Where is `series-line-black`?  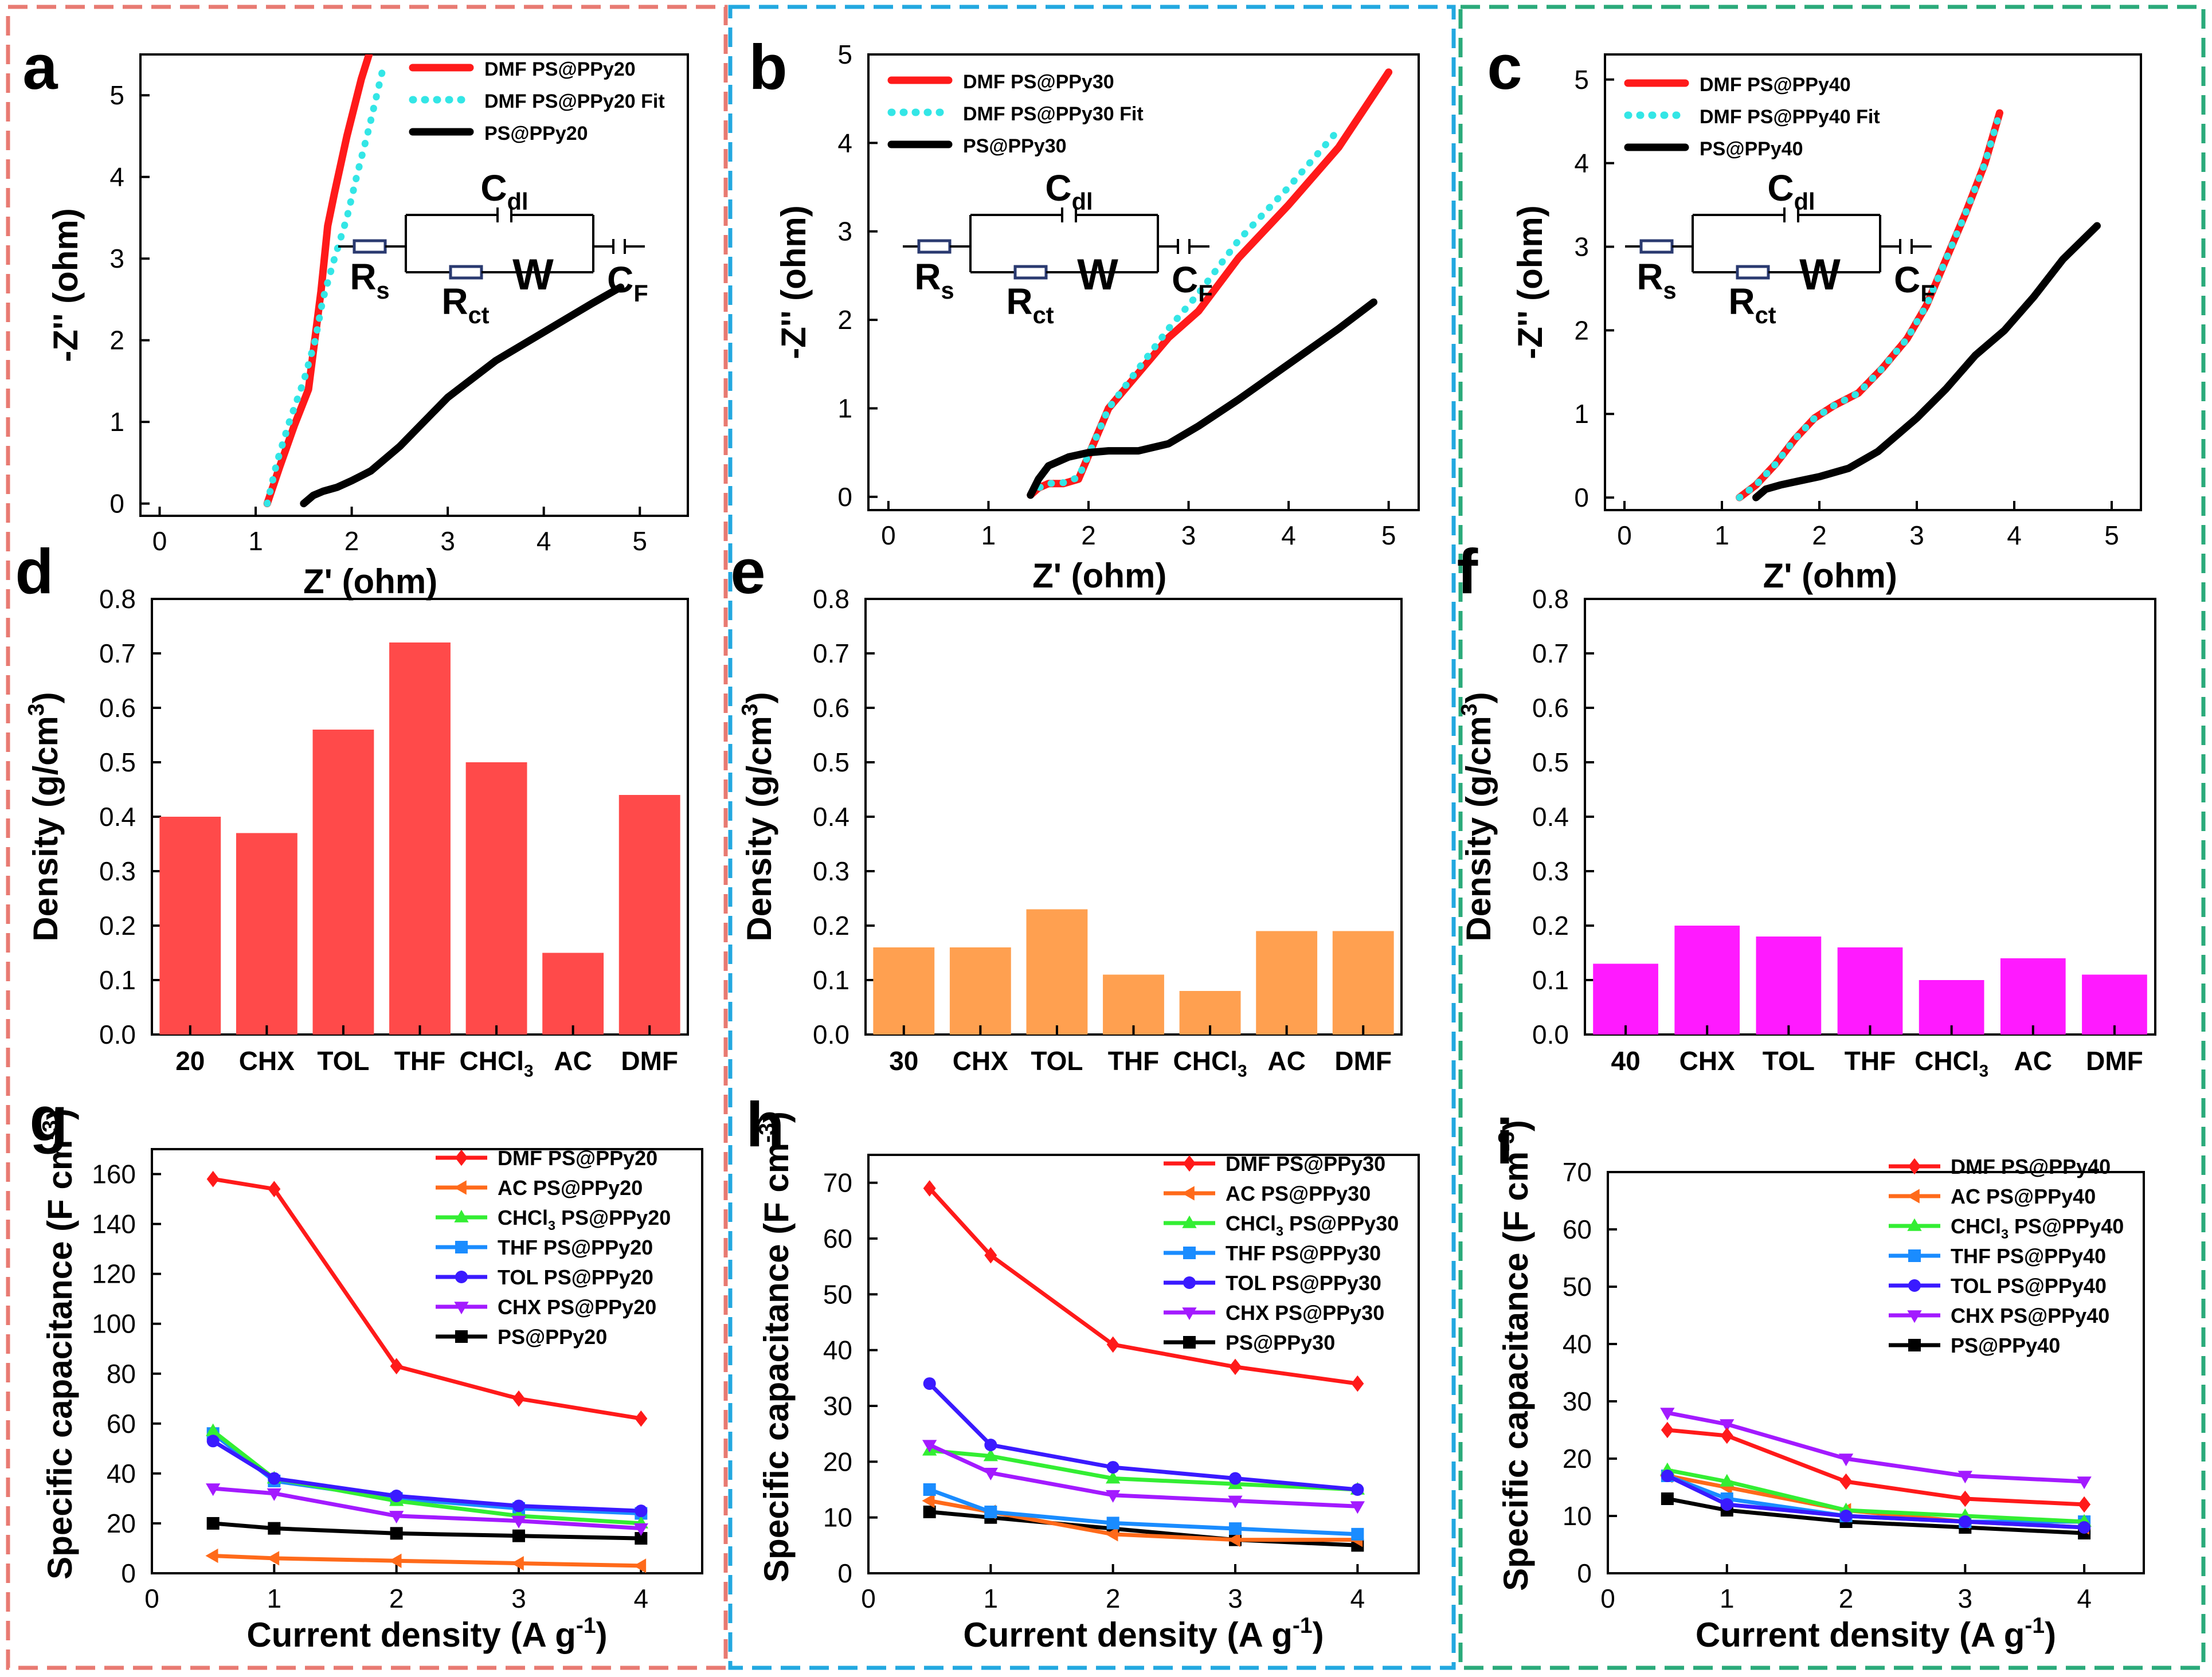
series-line-black is located at coordinates (462, 395).